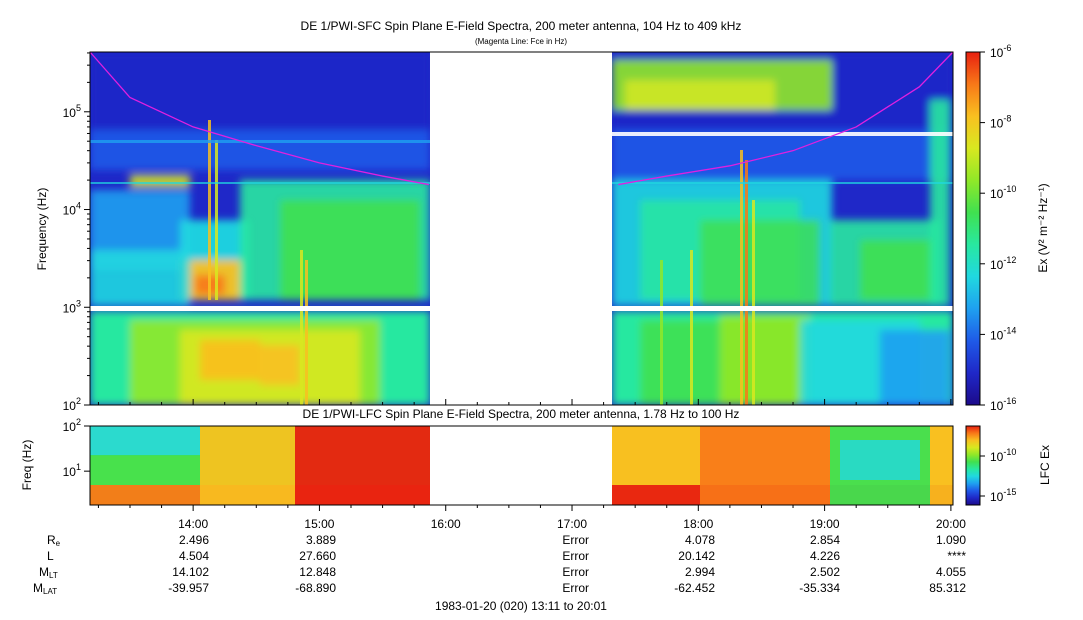  What do you see at coordinates (1003, 263) in the screenshot?
I see `colorbar-tick-label: 10⁻¹²` at bounding box center [1003, 263].